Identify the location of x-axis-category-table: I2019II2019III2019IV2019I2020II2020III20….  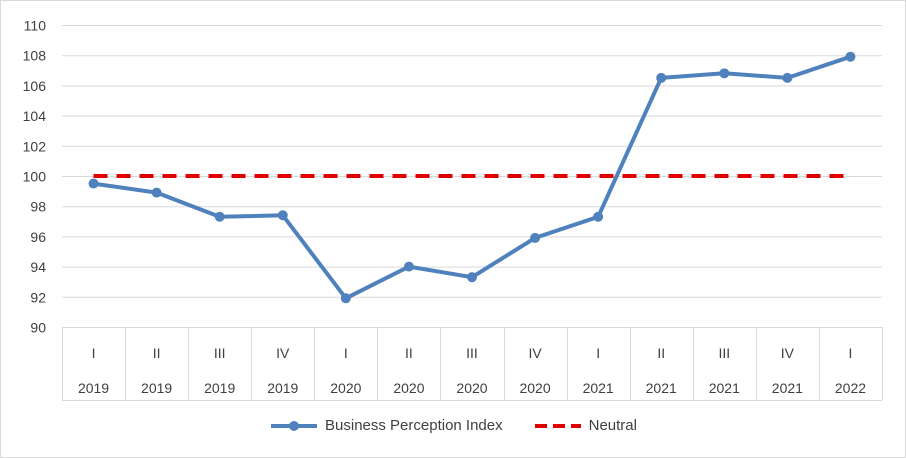
(472, 364).